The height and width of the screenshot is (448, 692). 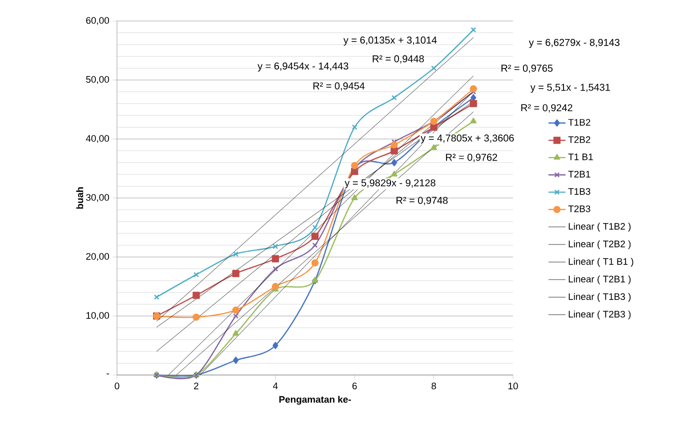 What do you see at coordinates (599, 297) in the screenshot?
I see `legend-label: Linear ( T1B3 )` at bounding box center [599, 297].